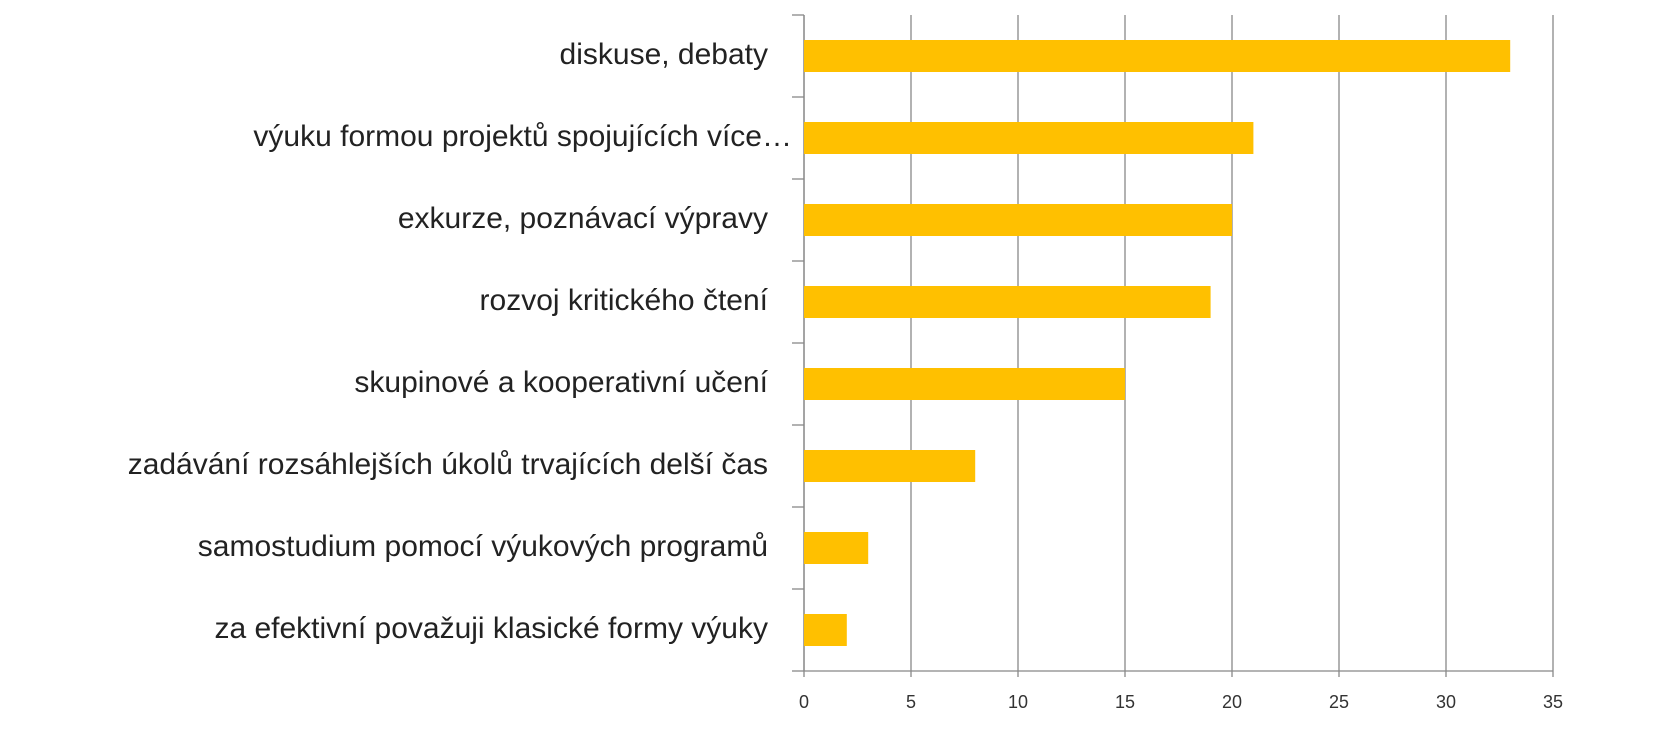 This screenshot has width=1661, height=756. What do you see at coordinates (1125, 702) in the screenshot?
I see `x-tick-label: 15` at bounding box center [1125, 702].